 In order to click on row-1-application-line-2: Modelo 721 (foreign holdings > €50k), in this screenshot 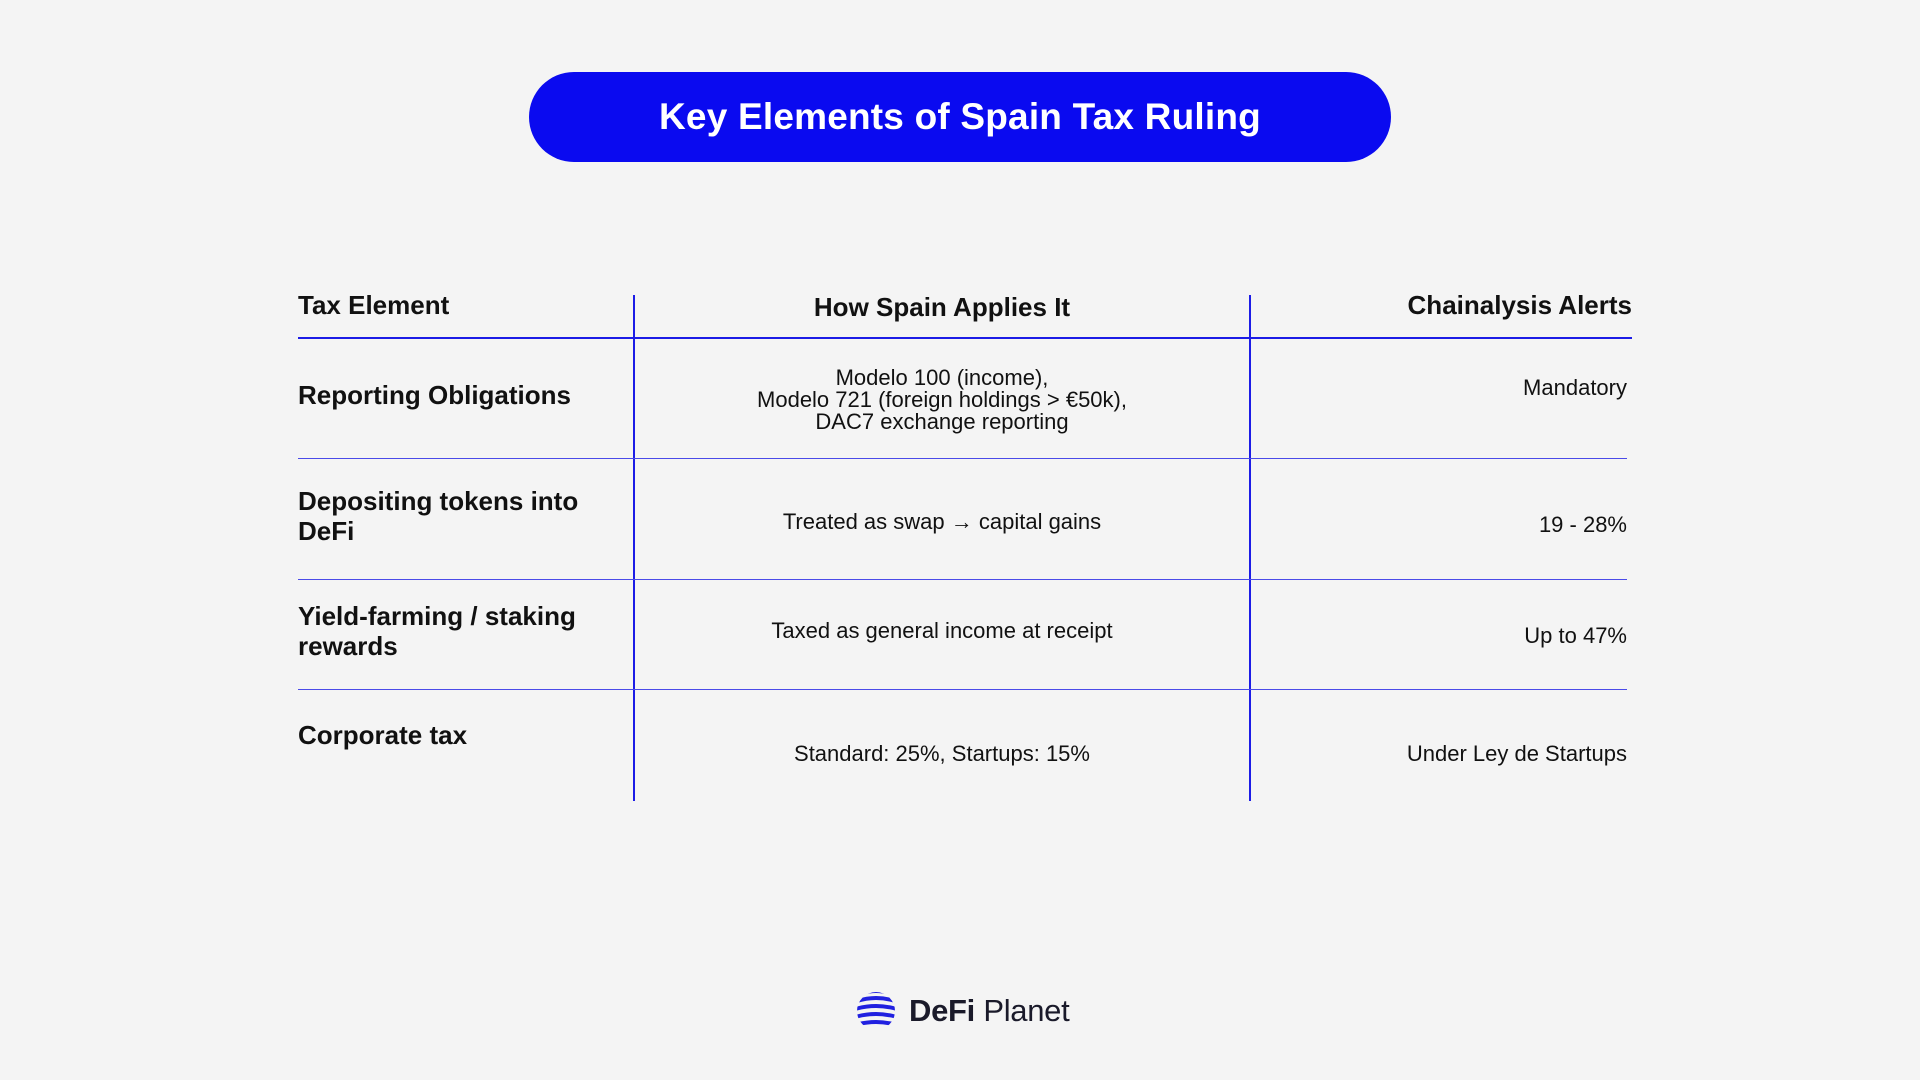, I will do `click(942, 399)`.